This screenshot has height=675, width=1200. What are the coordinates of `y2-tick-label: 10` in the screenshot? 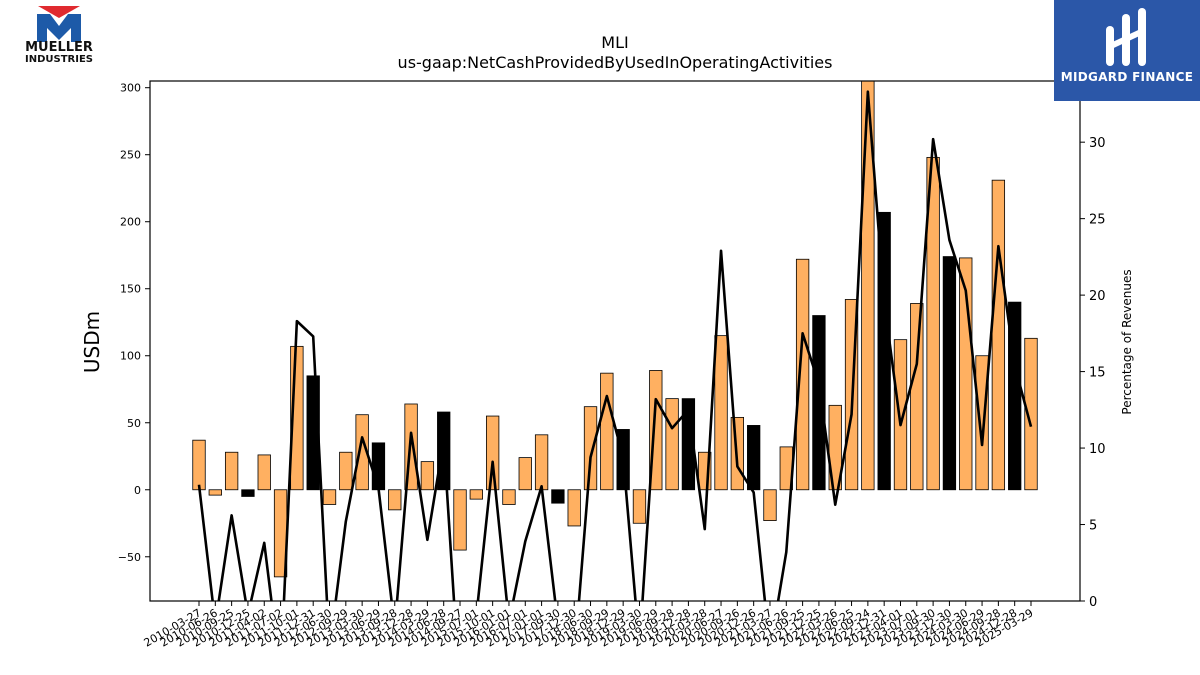 It's located at (1097, 449).